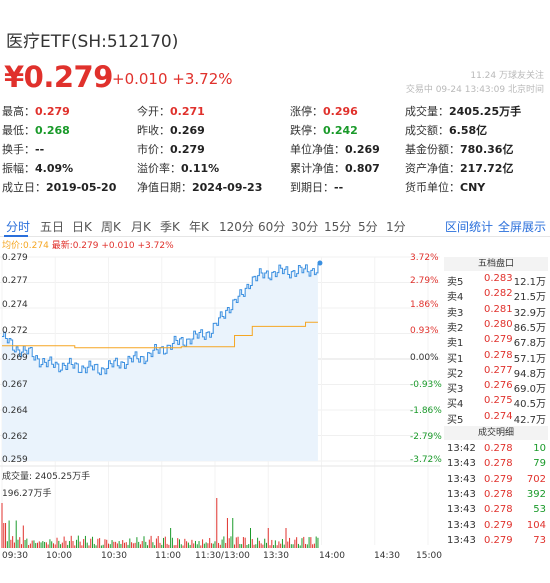  What do you see at coordinates (362, 149) in the screenshot?
I see `stat-value: 0.269` at bounding box center [362, 149].